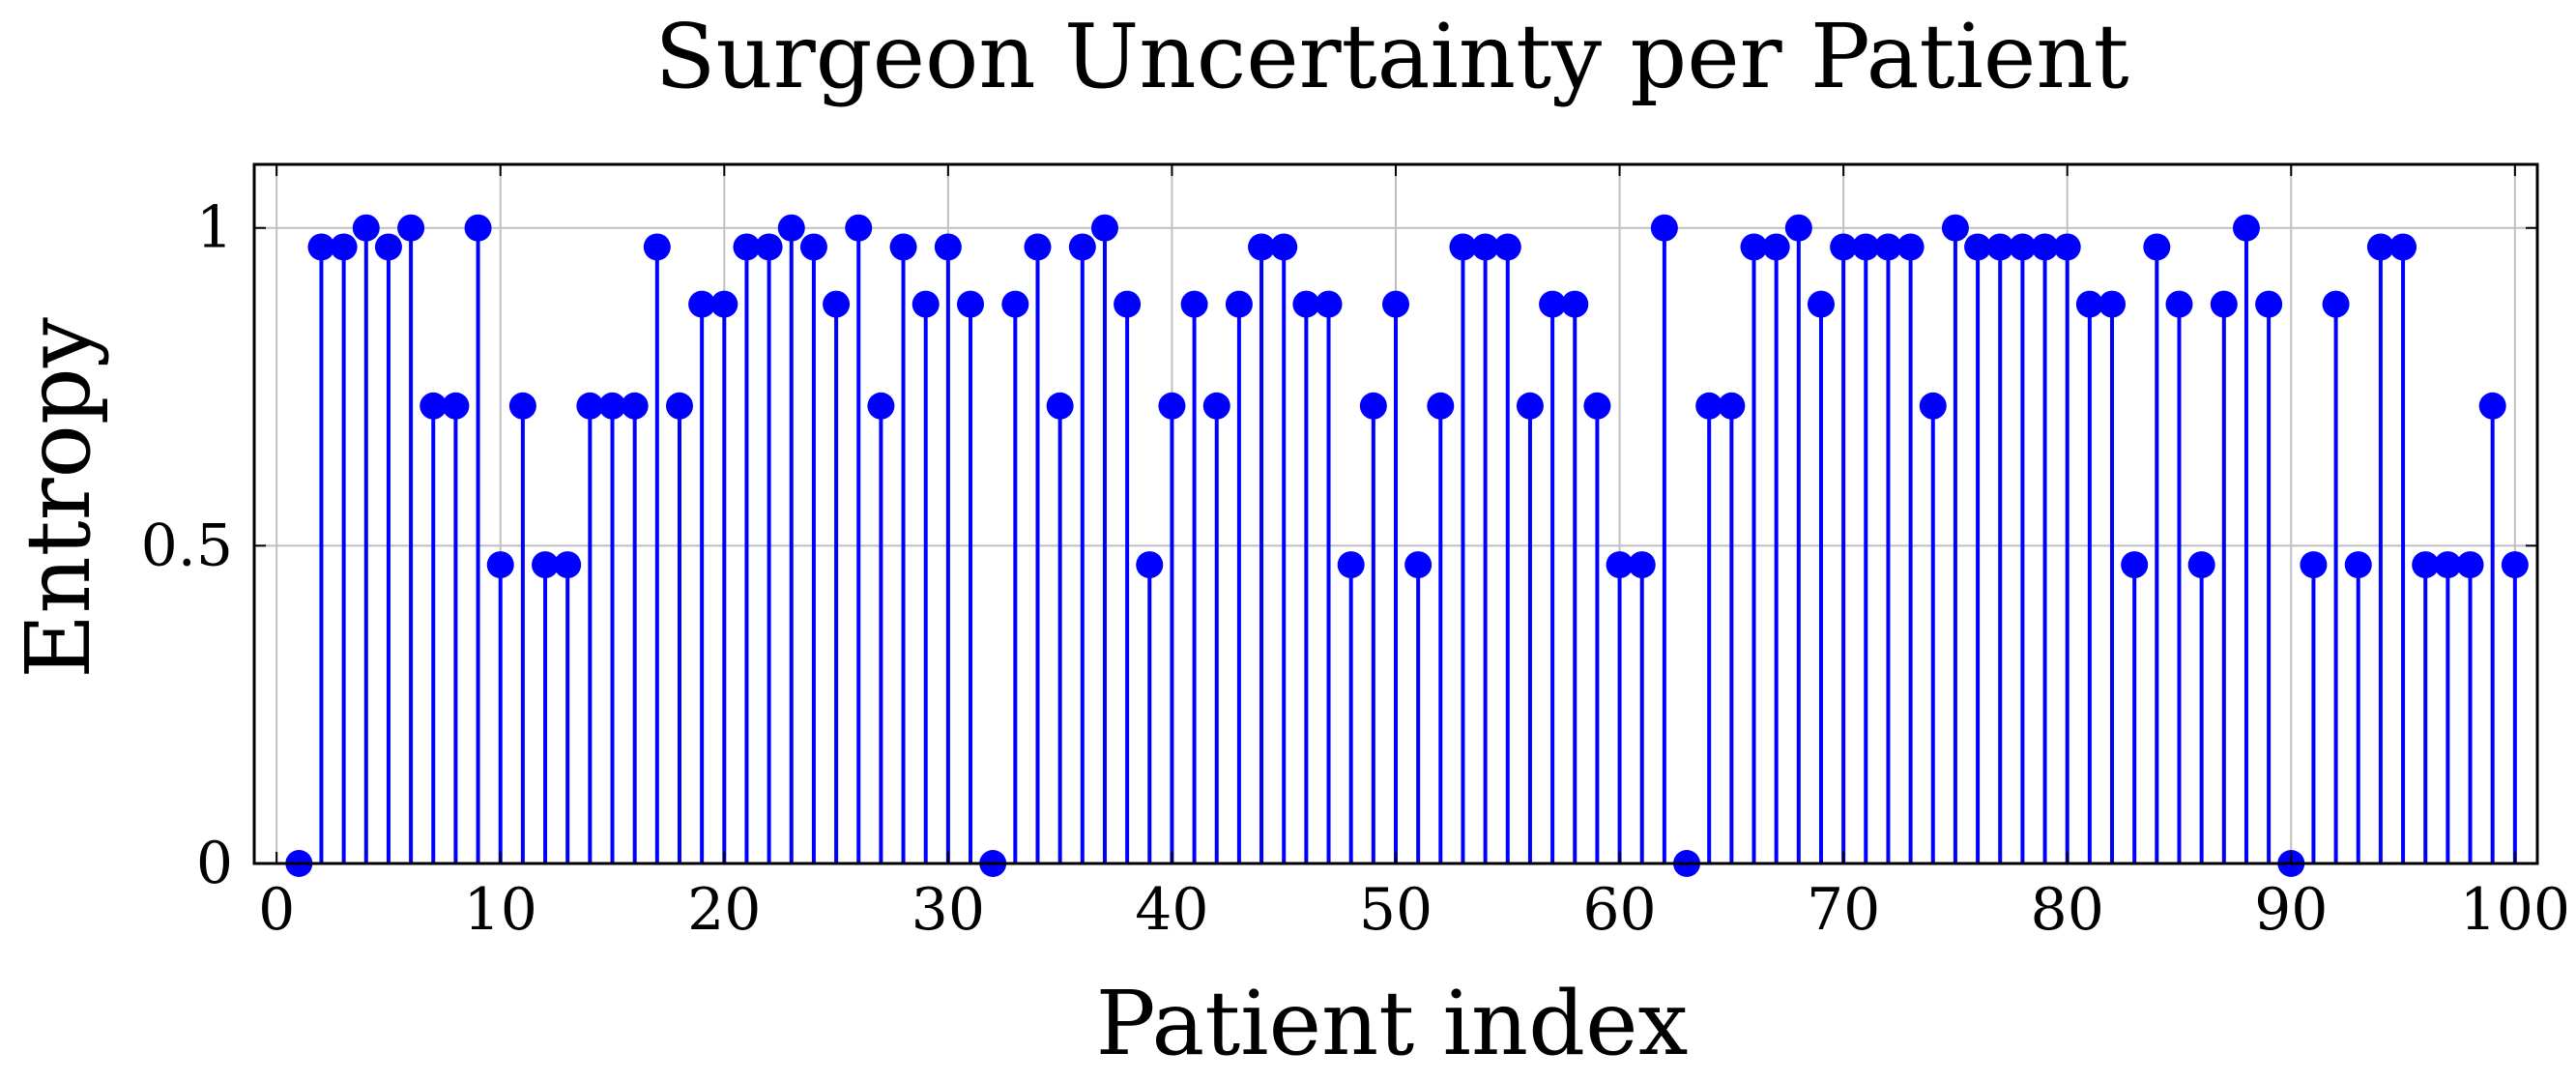 This screenshot has width=2576, height=1082. I want to click on x-tick-label: 40, so click(1171, 910).